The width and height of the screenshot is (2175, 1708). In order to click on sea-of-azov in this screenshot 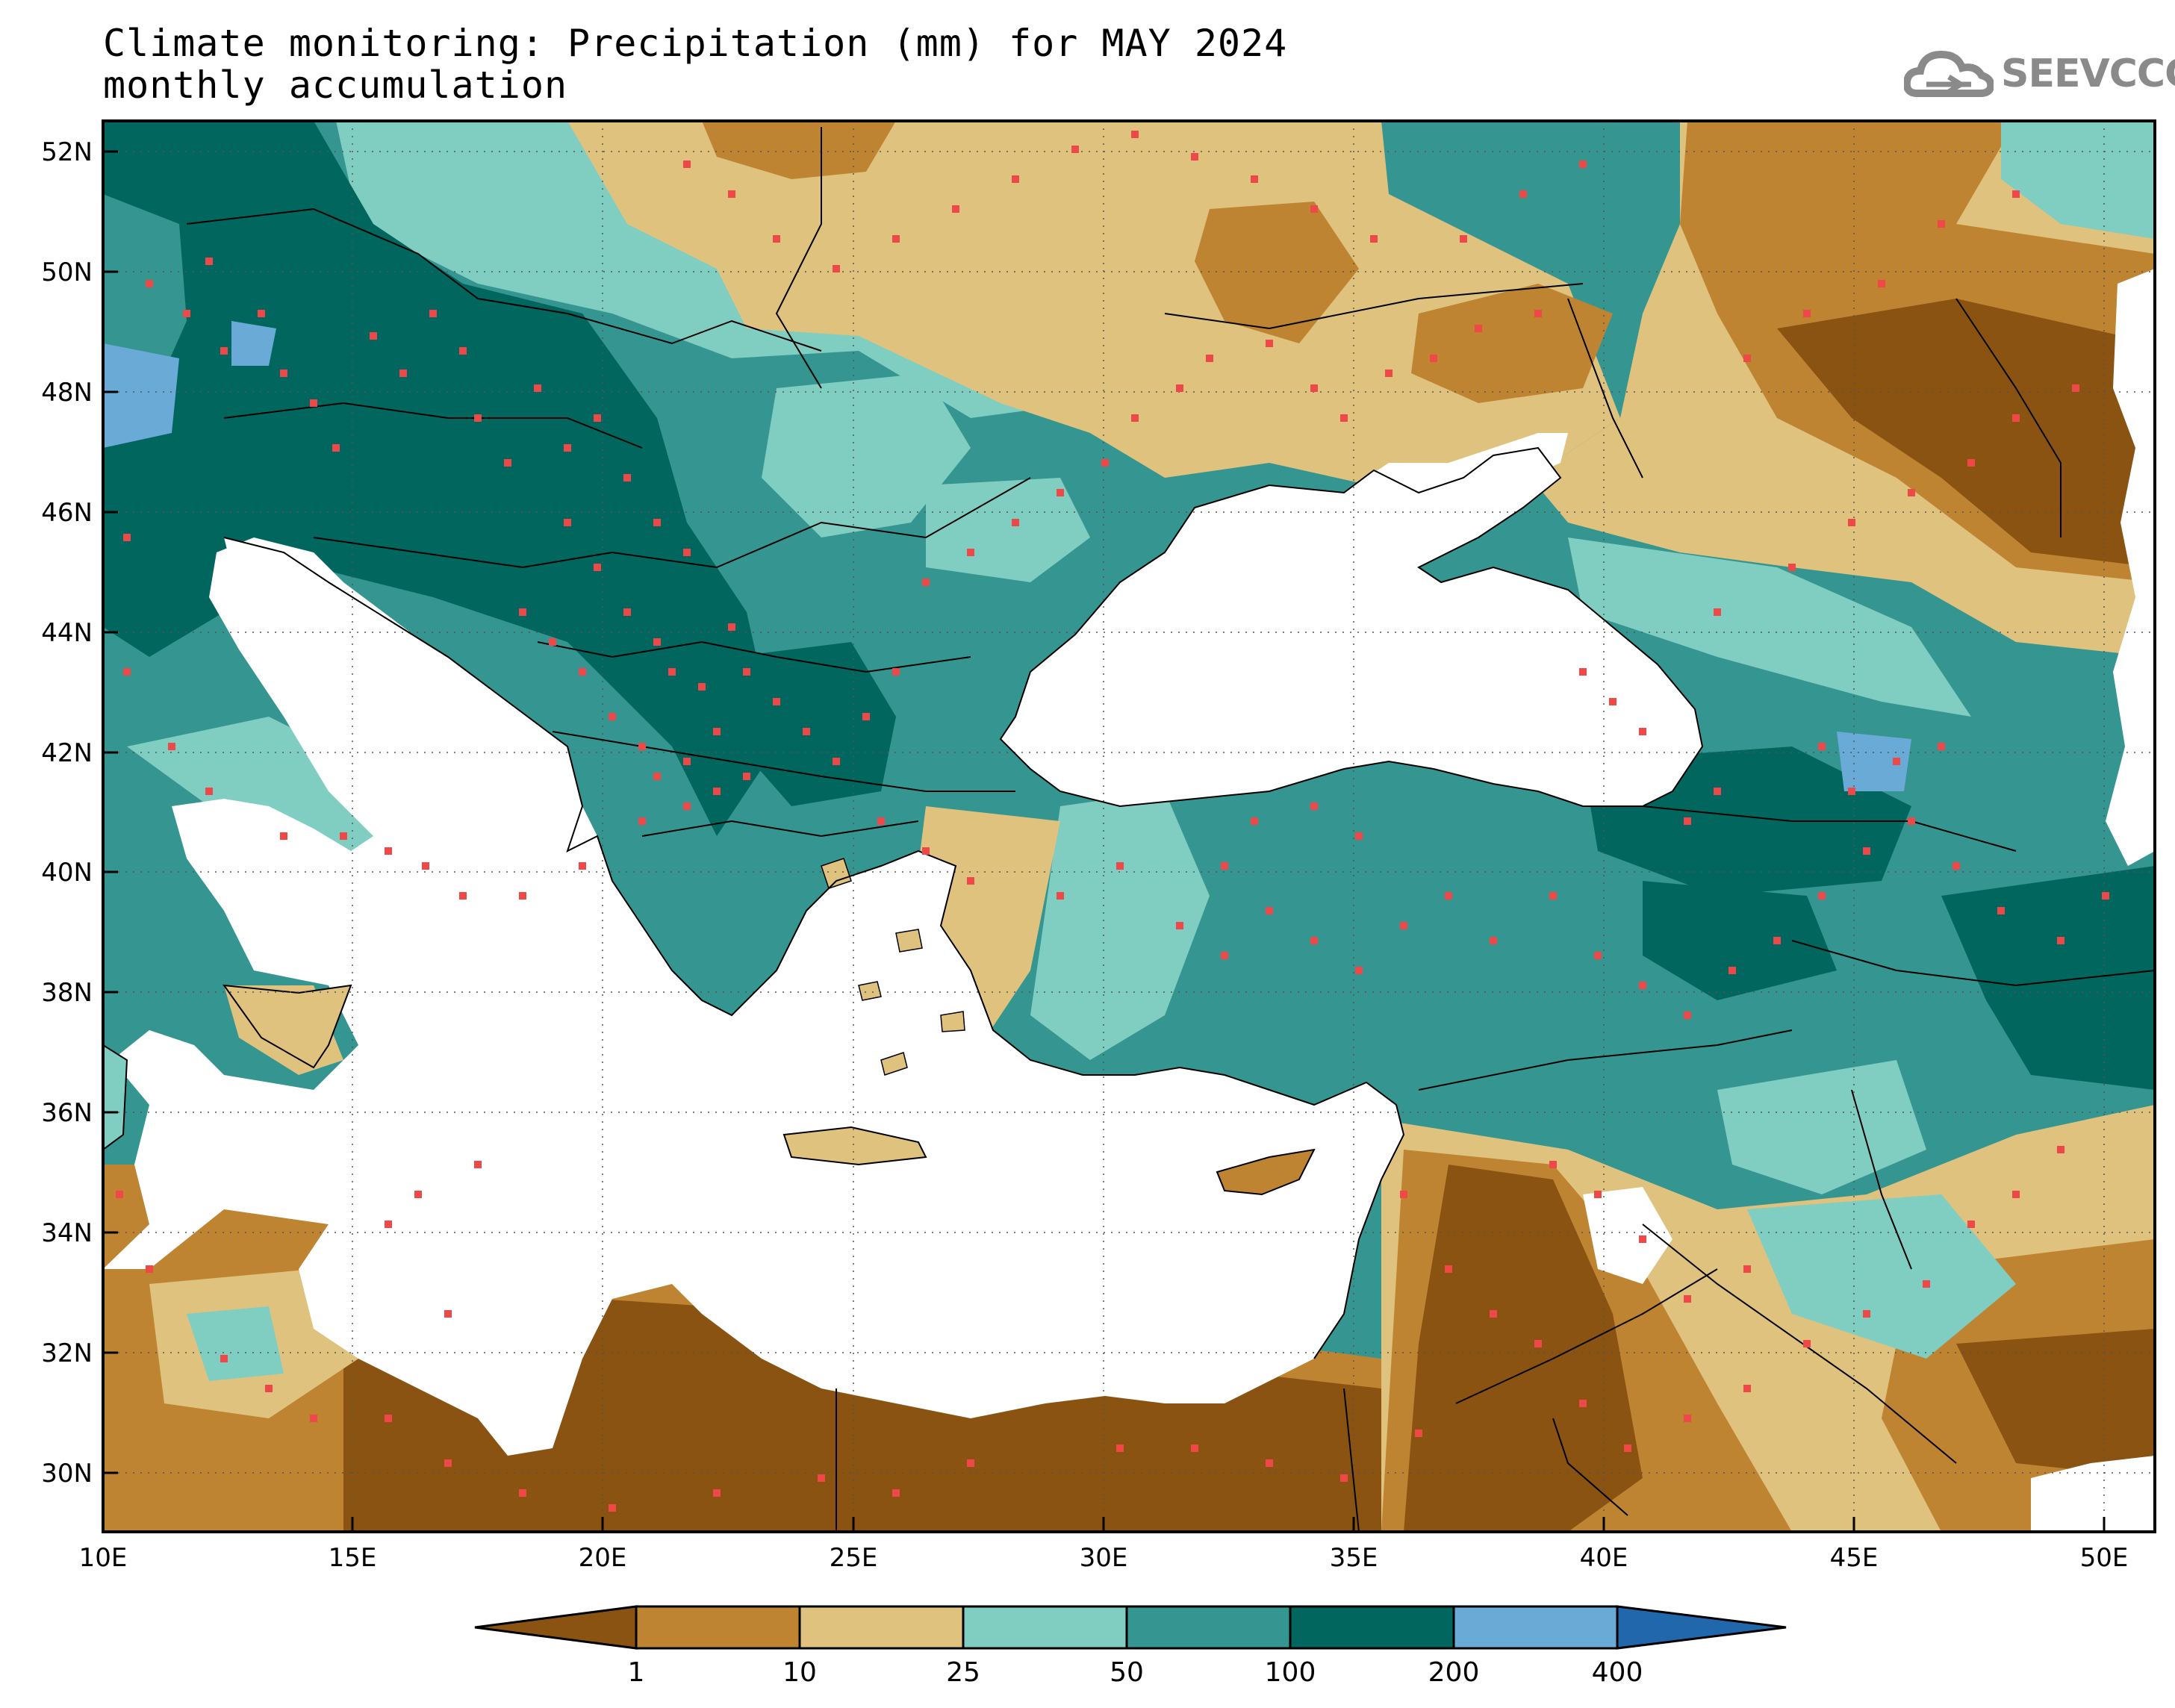, I will do `click(1456, 481)`.